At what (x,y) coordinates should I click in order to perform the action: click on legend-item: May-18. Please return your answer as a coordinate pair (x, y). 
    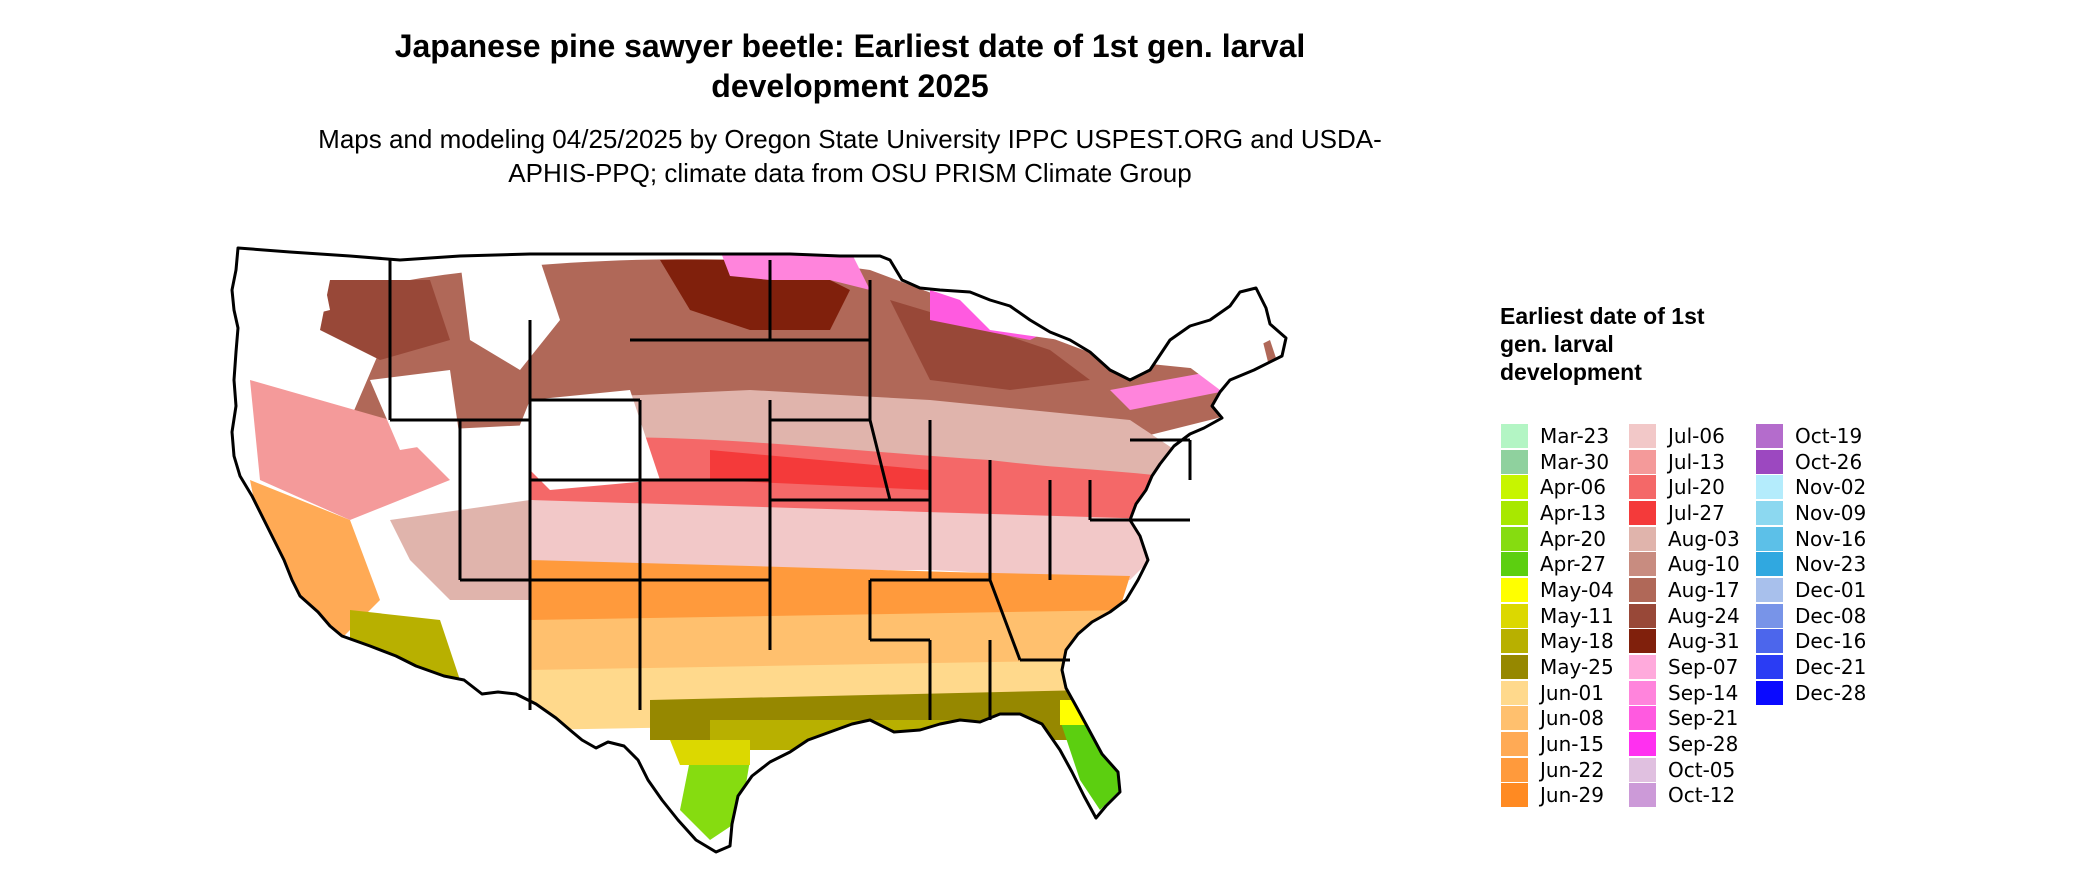
    Looking at the image, I should click on (1557, 642).